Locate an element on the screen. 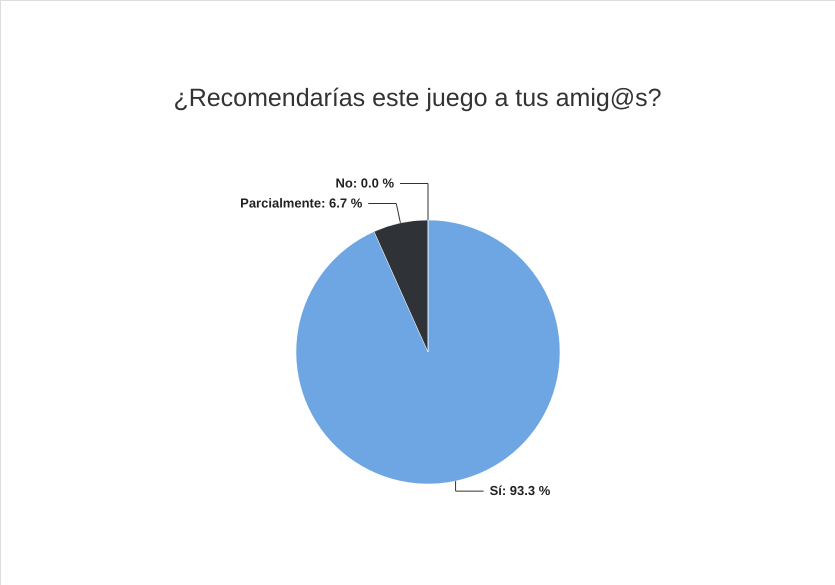 The width and height of the screenshot is (835, 585). slice-label: Parcialmente: 6.7 % is located at coordinates (301, 203).